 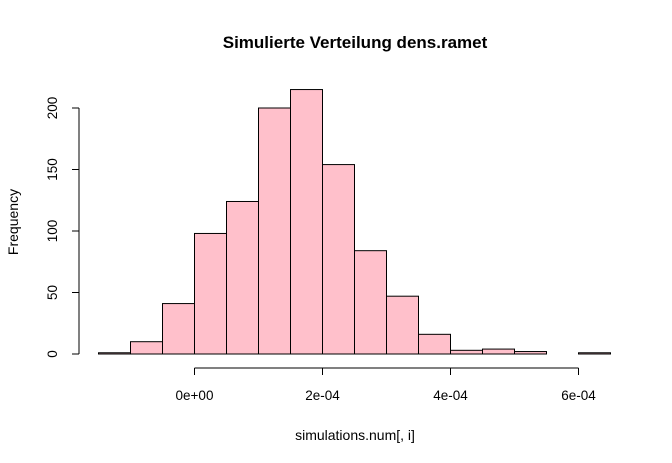 What do you see at coordinates (13, 222) in the screenshot?
I see `y-axis-label: Frequency` at bounding box center [13, 222].